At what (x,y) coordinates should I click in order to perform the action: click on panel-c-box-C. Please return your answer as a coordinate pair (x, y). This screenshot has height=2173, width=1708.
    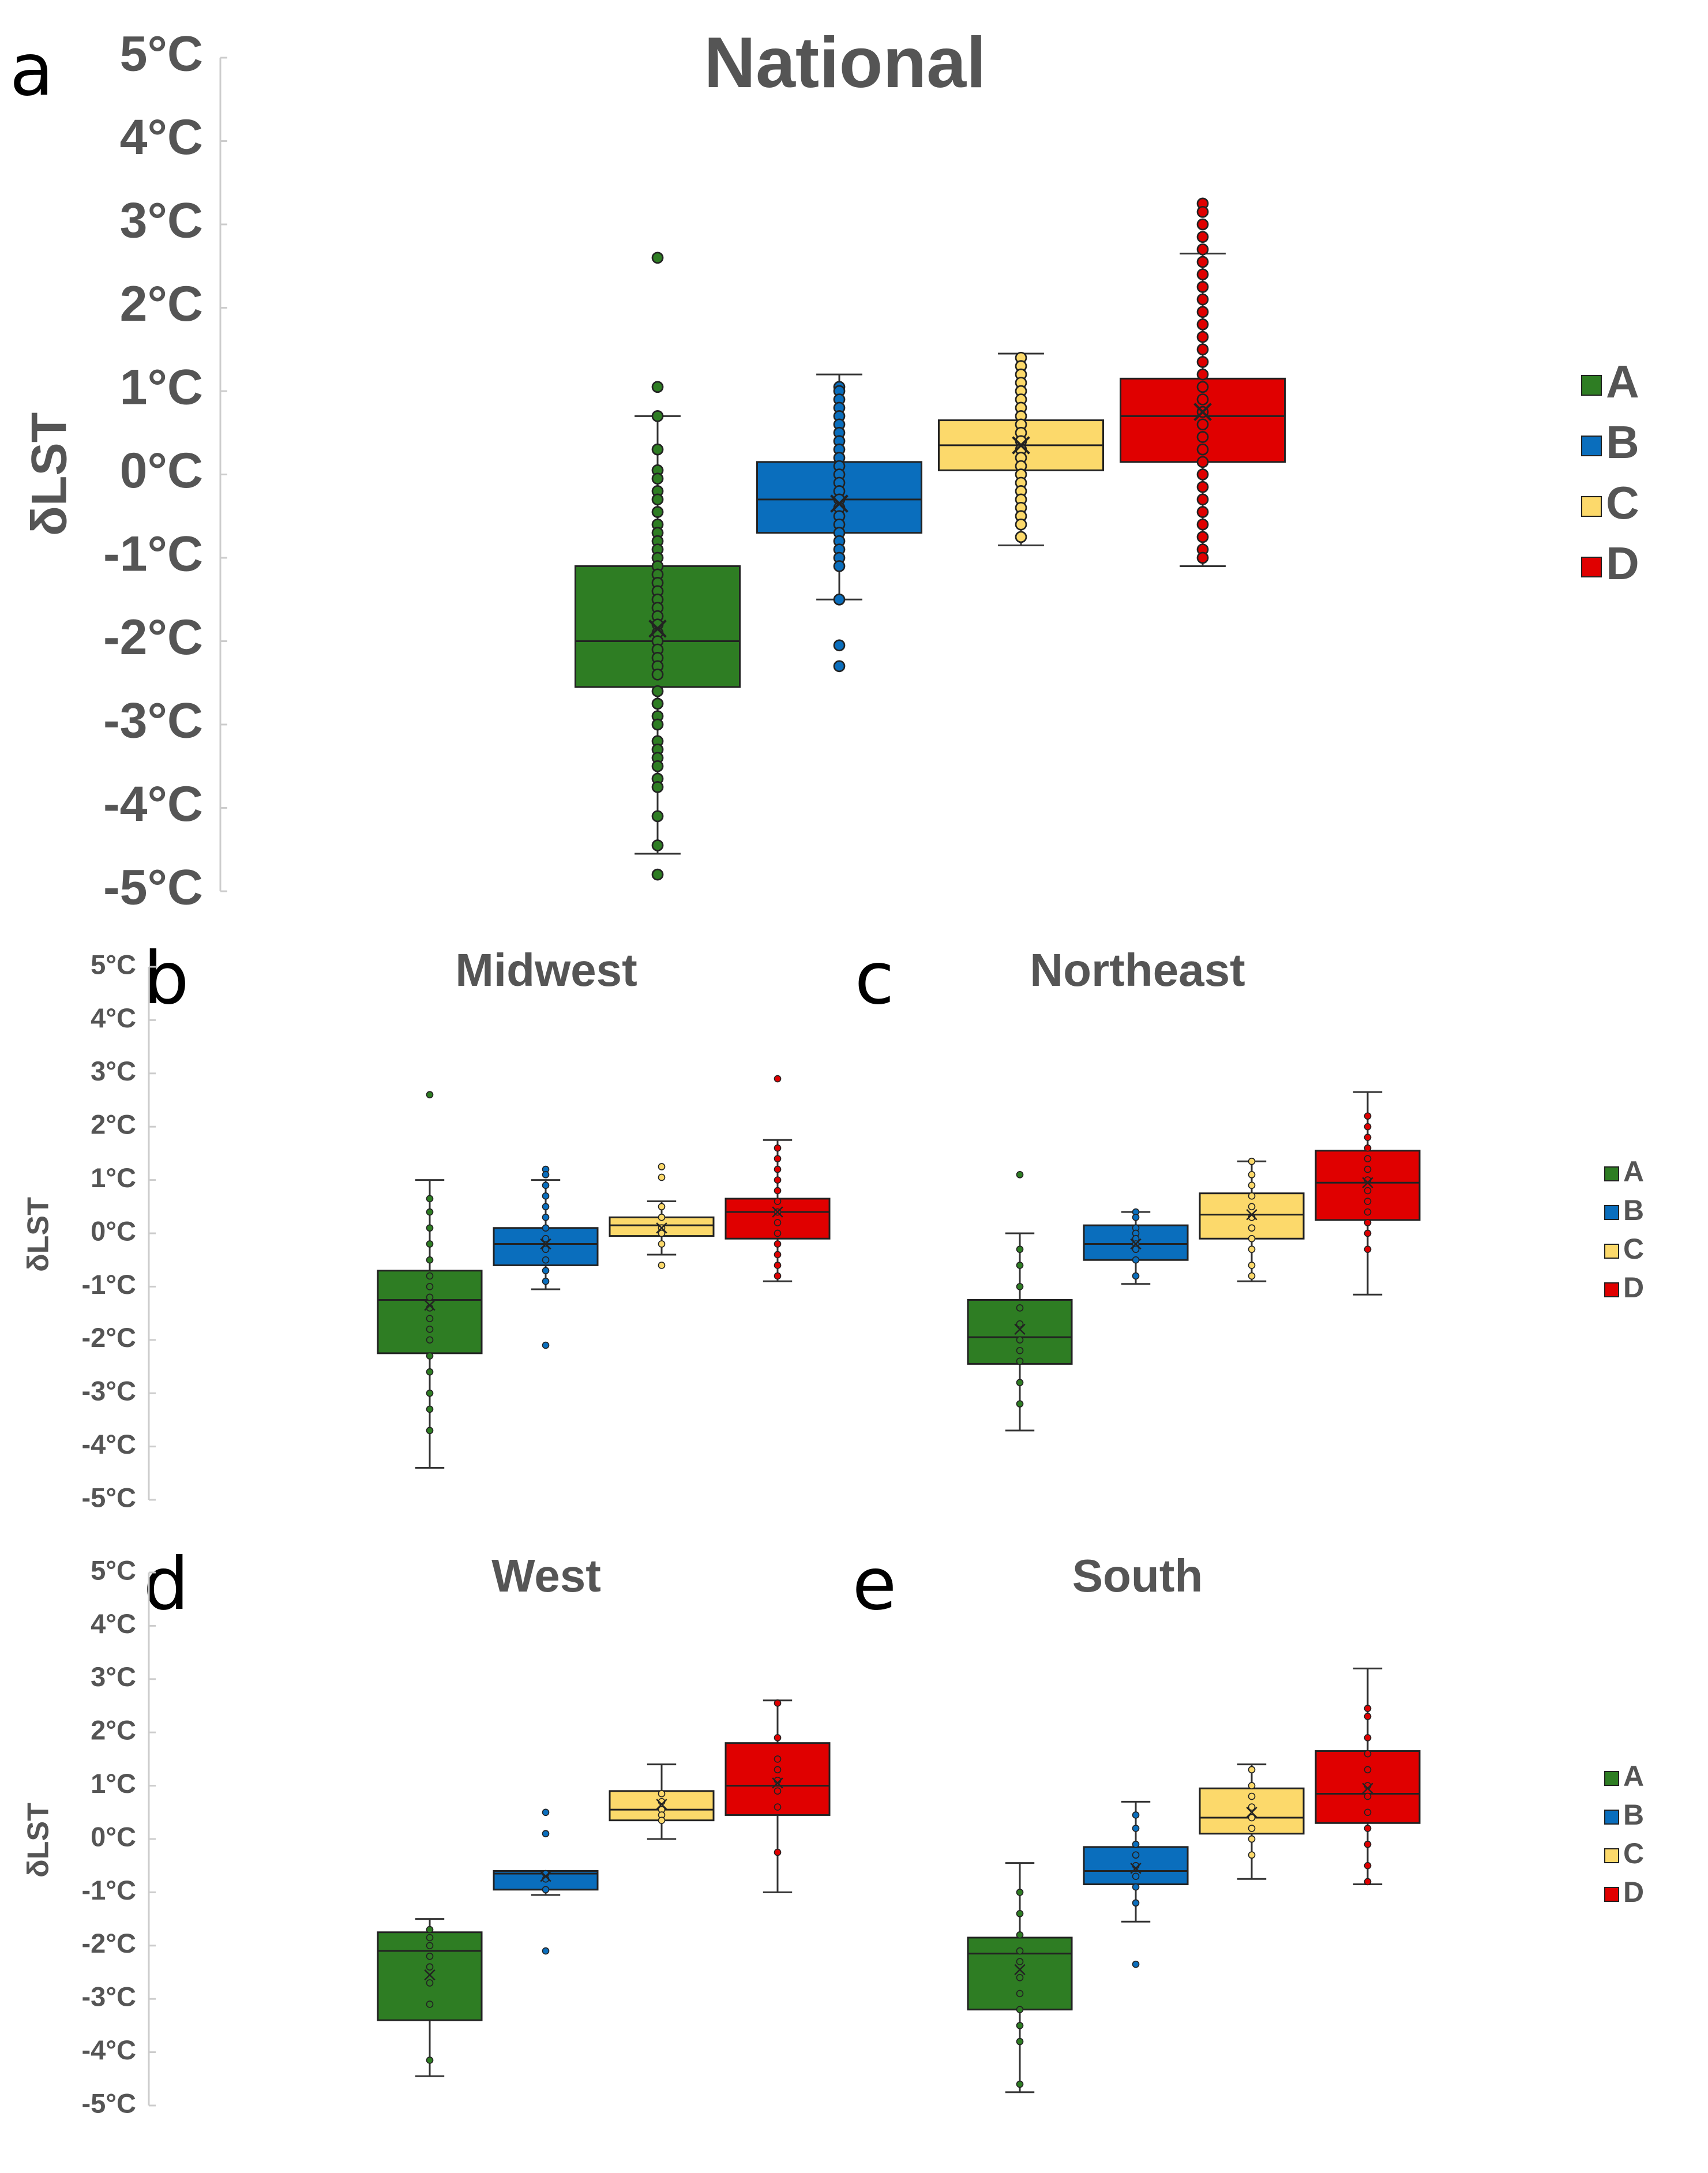
    Looking at the image, I should click on (1252, 1219).